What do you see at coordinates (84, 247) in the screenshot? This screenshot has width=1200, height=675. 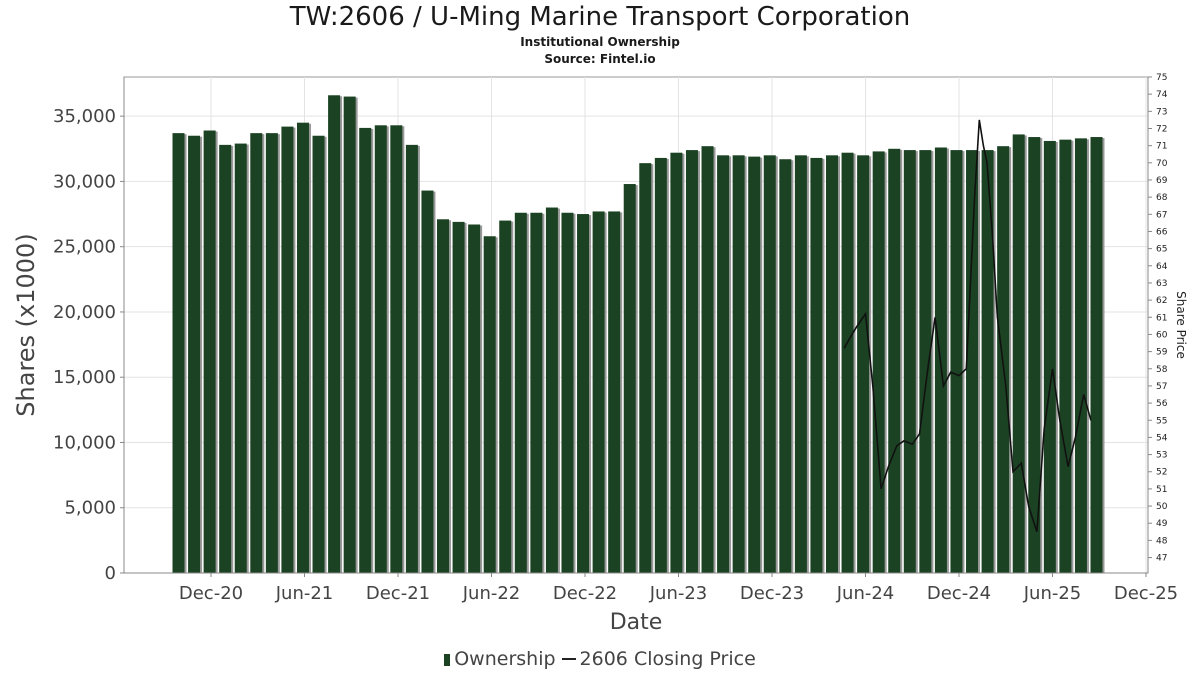 I see `left-tick-label: 25,000` at bounding box center [84, 247].